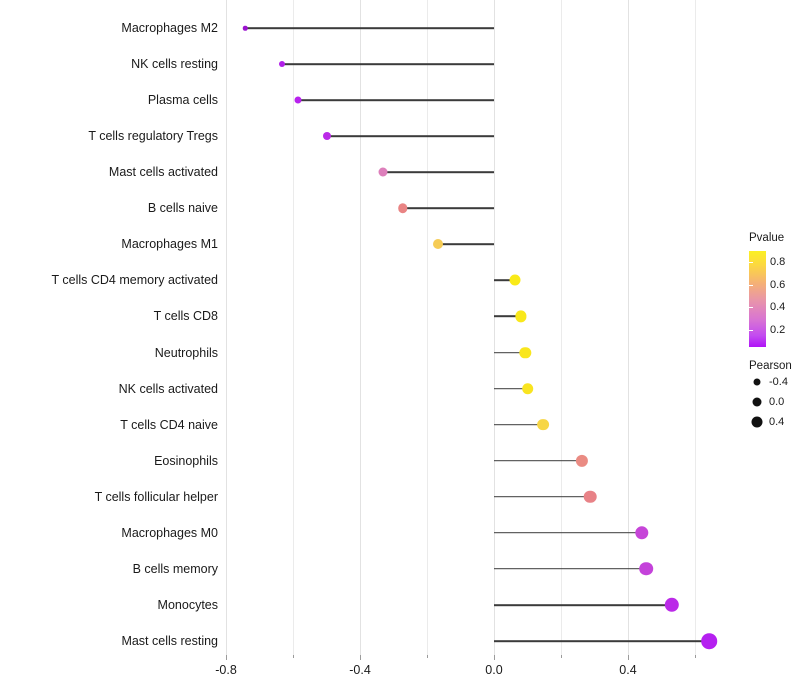 This screenshot has width=800, height=700. I want to click on pvalue-colorbar, so click(757, 299).